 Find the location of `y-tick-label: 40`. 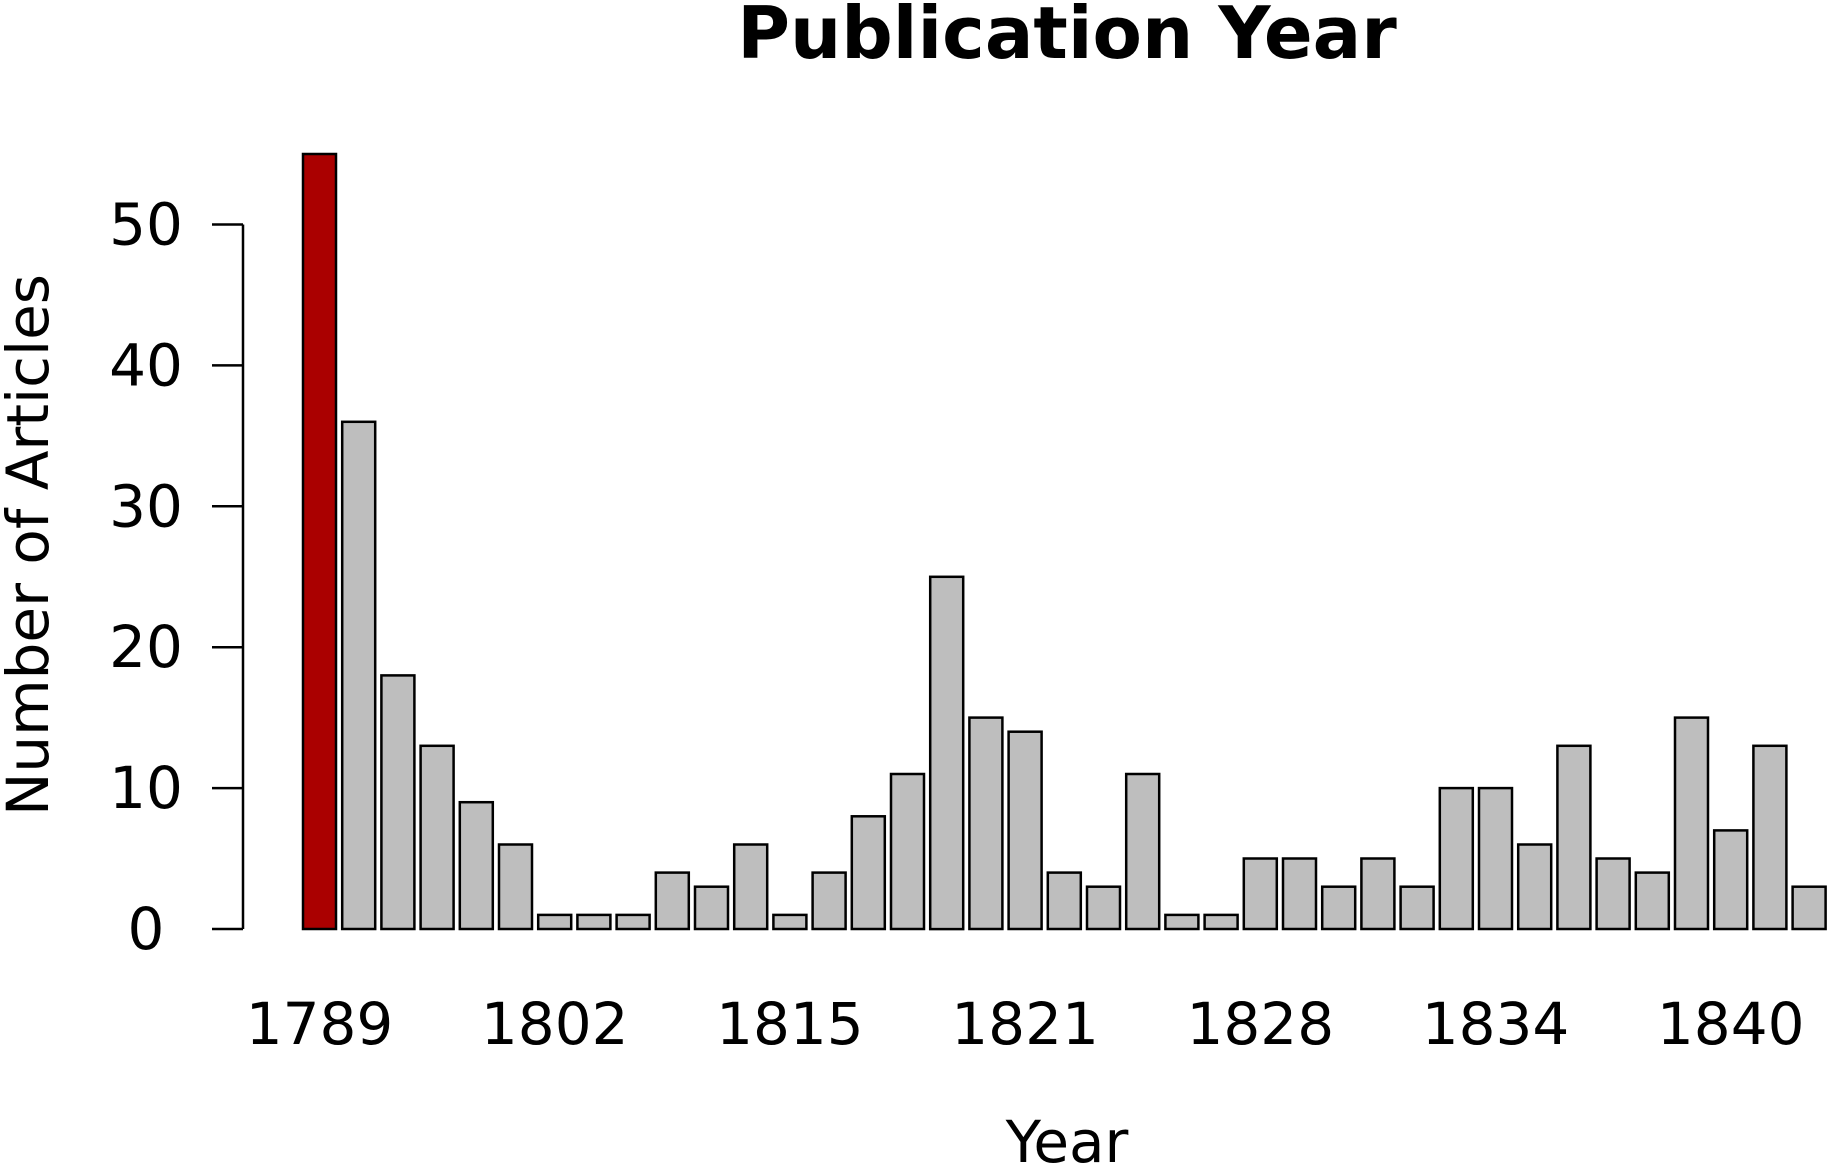

y-tick-label: 40 is located at coordinates (146, 365).